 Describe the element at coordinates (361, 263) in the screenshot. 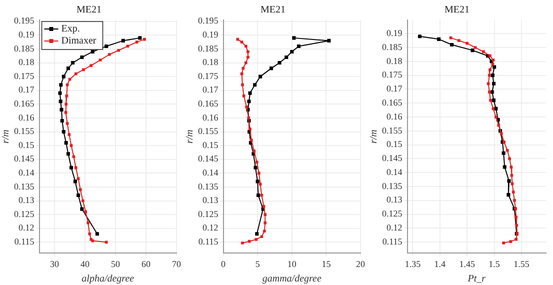

I see `x-tick-label: 20` at that location.